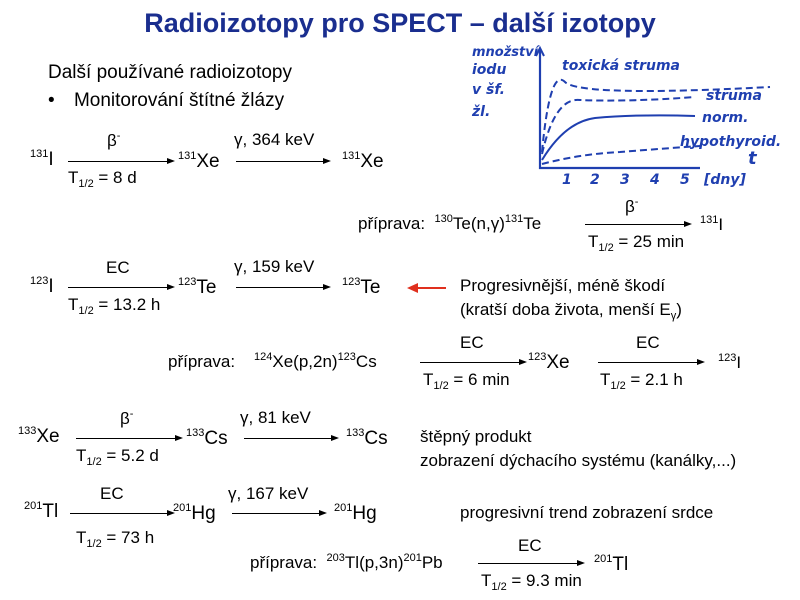 This screenshot has width=800, height=600. I want to click on i131-decay: β-, so click(114, 140).